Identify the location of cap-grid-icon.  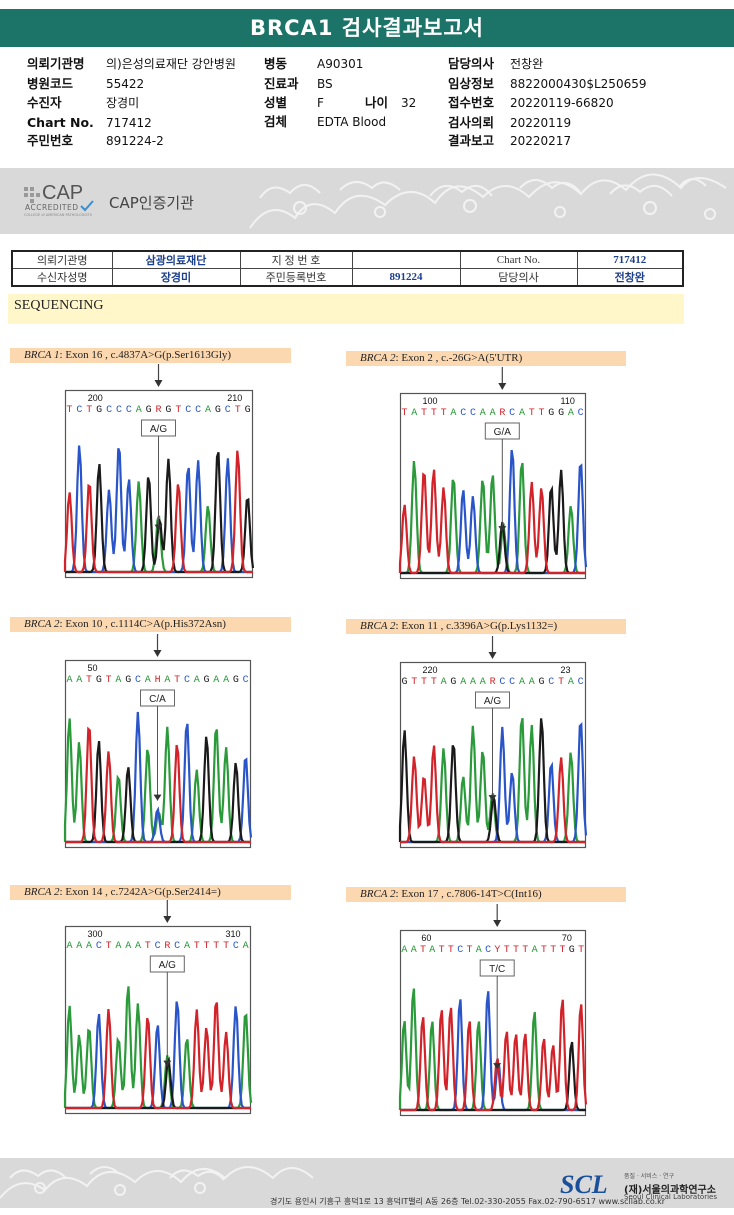
(32, 195).